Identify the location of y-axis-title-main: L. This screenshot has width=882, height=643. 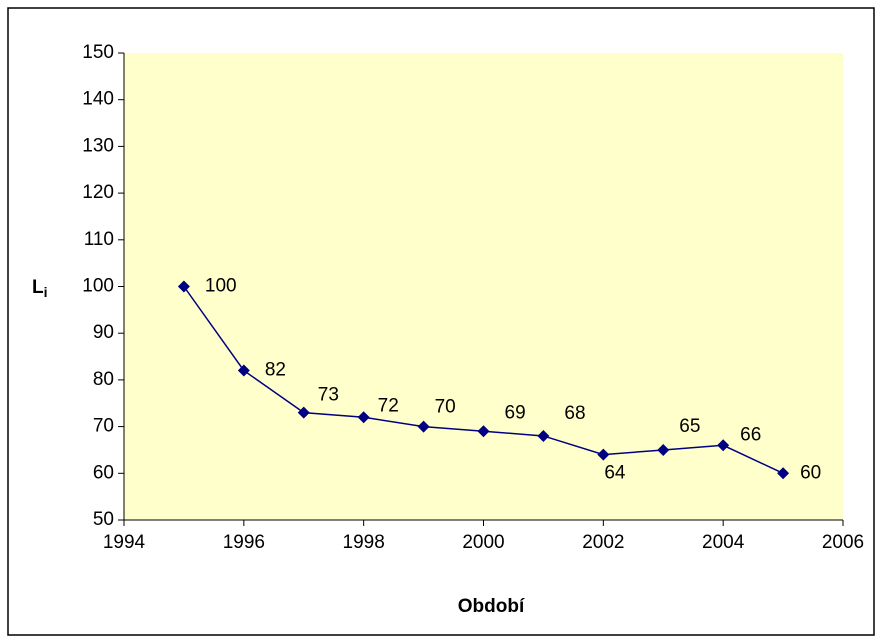
(38, 287).